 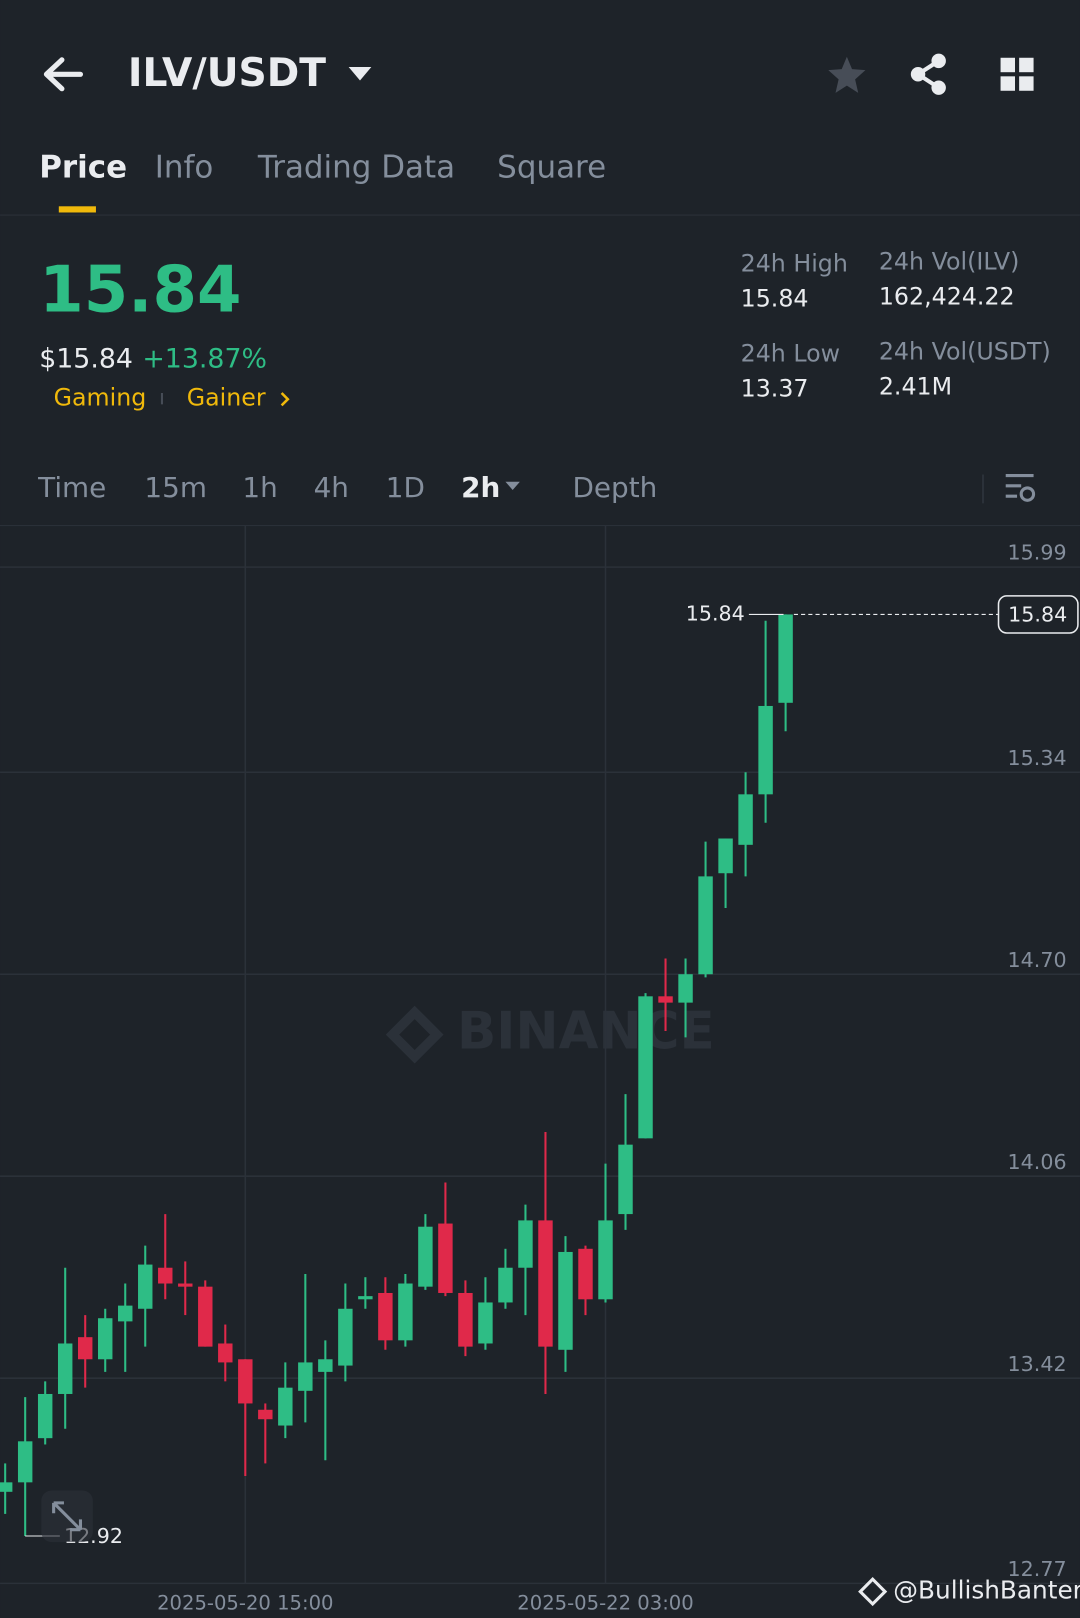 I want to click on interval: 15m, so click(x=175, y=487).